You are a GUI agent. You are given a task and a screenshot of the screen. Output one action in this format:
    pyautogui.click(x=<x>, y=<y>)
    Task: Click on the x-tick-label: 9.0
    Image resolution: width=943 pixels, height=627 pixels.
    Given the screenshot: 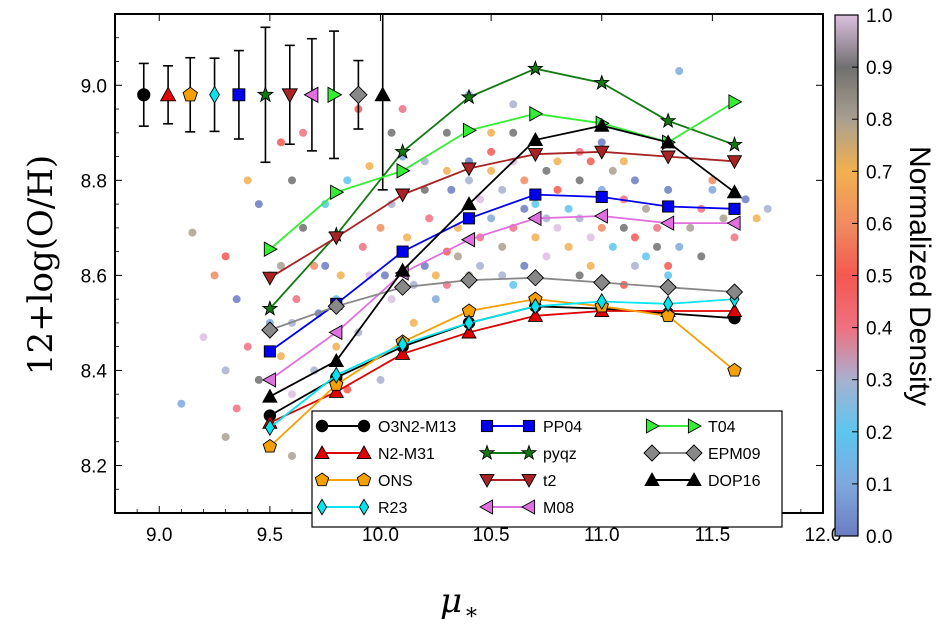 What is the action you would take?
    pyautogui.click(x=159, y=535)
    